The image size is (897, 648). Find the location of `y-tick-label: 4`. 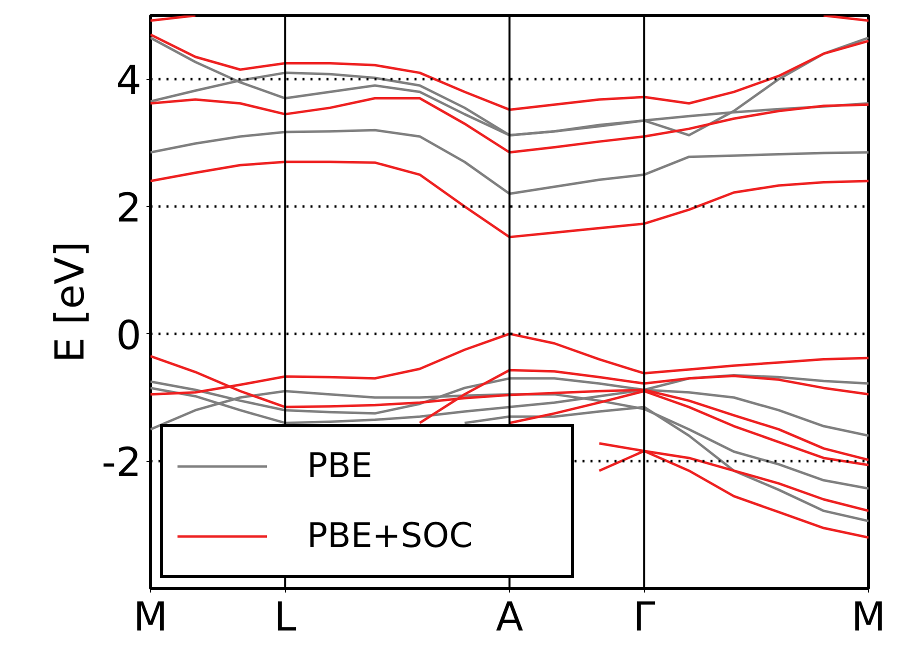

y-tick-label: 4 is located at coordinates (129, 81).